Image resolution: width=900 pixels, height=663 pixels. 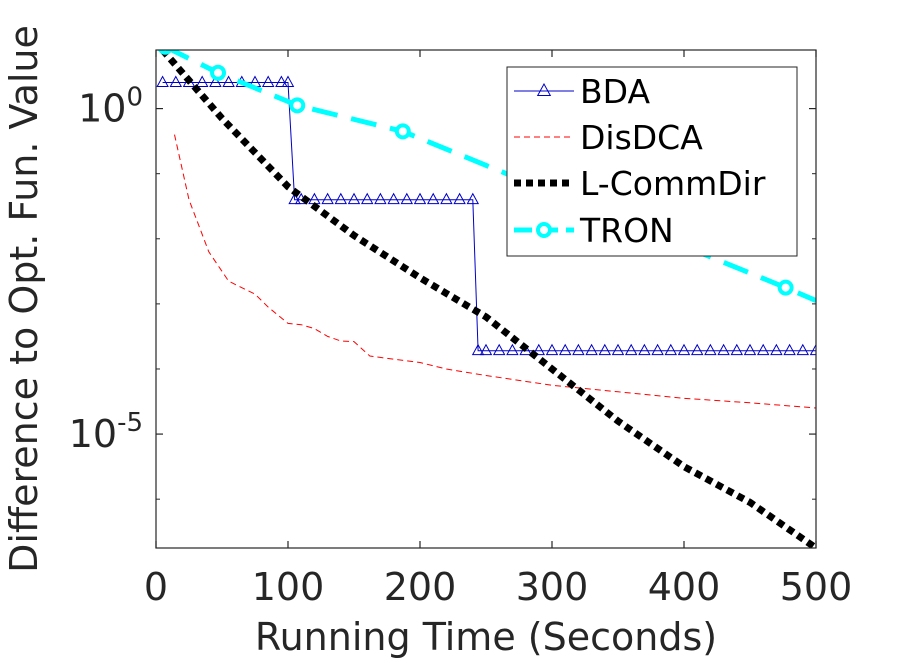 What do you see at coordinates (641, 137) in the screenshot?
I see `legend-label-disdca: DisDCA` at bounding box center [641, 137].